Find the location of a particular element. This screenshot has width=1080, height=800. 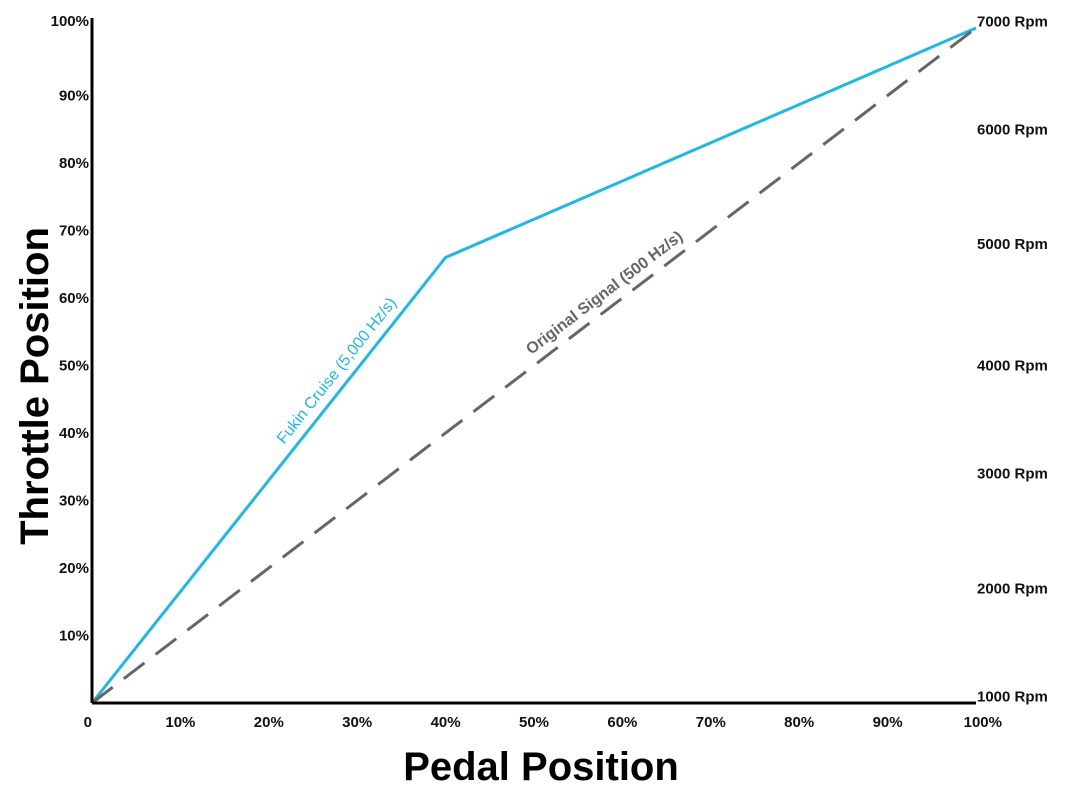

y-axis-title: Throttle Position is located at coordinates (35, 386).